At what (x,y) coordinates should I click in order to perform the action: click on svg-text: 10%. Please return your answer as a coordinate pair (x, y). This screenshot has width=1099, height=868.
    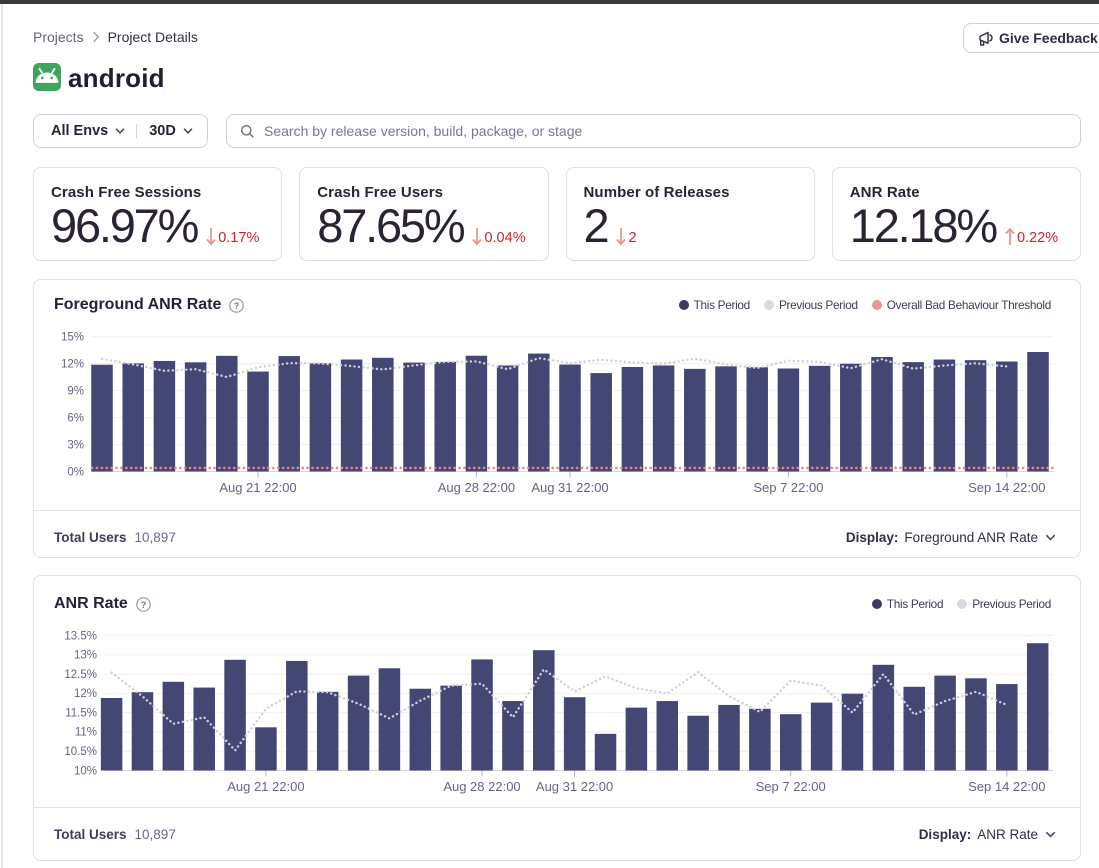
    Looking at the image, I should click on (85, 771).